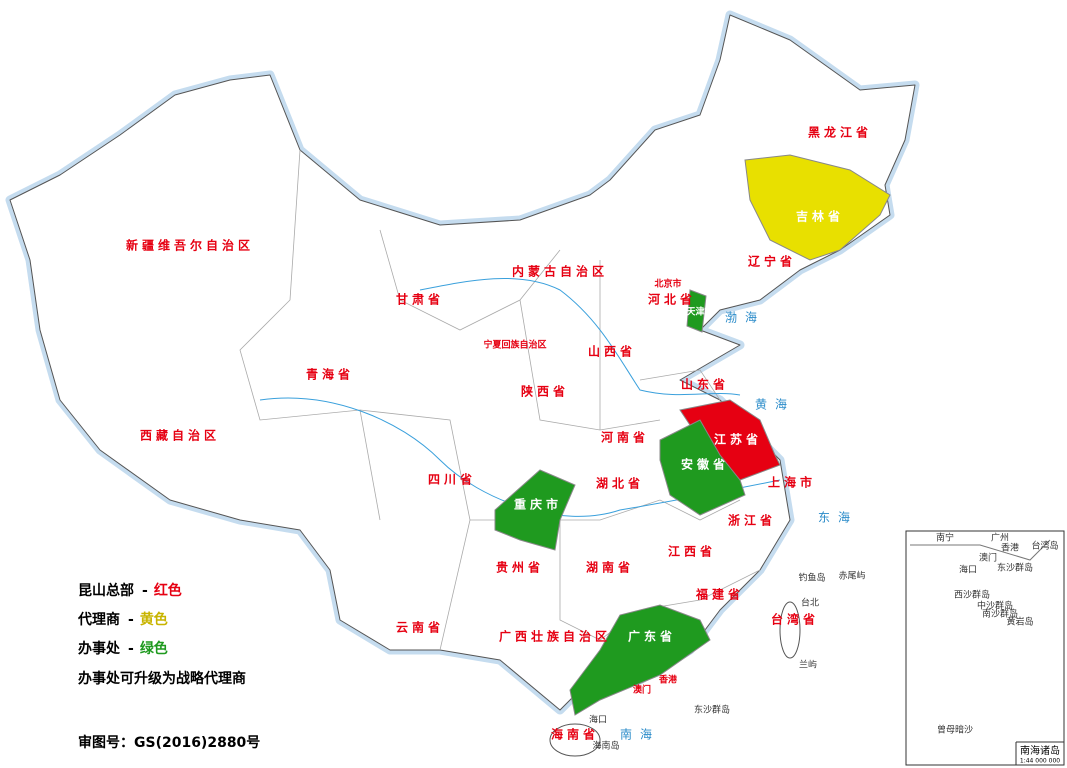 Image resolution: width=1067 pixels, height=768 pixels. What do you see at coordinates (190, 245) in the screenshot?
I see `province-label: 新疆维吾尔自治区` at bounding box center [190, 245].